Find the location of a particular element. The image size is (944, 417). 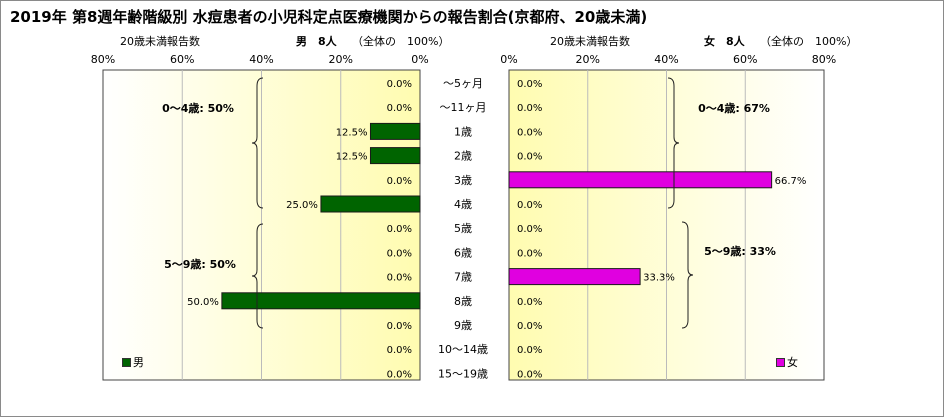

male-group-label: 0～4歳: 50% is located at coordinates (198, 108).